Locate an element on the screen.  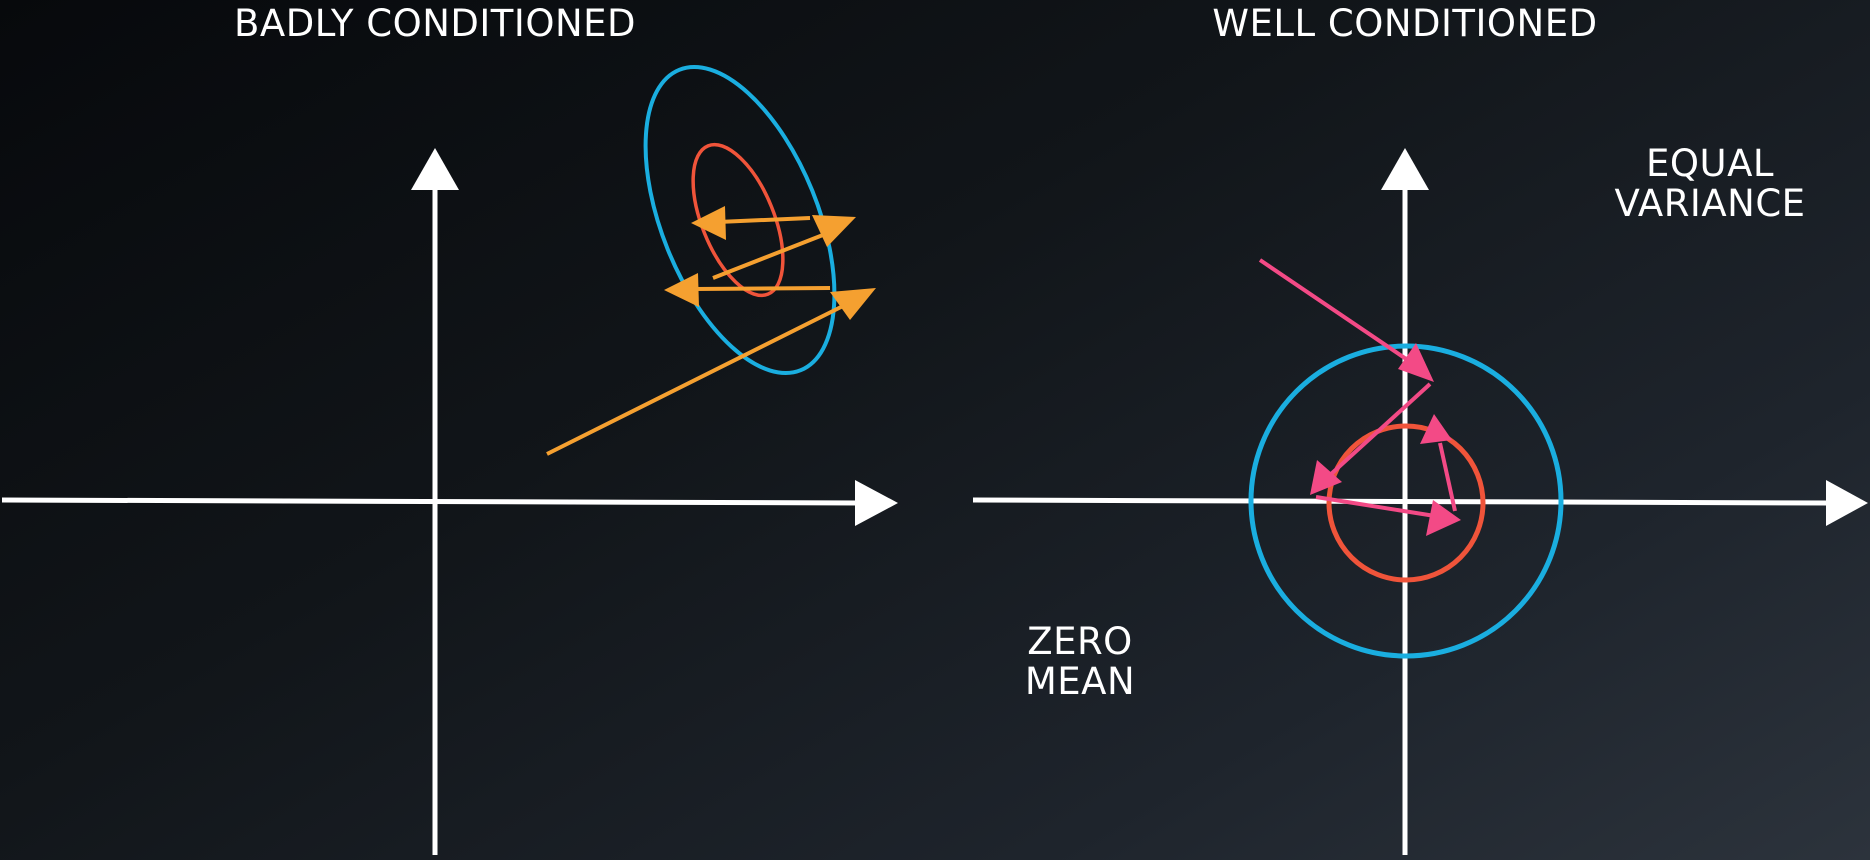
right-x-axis is located at coordinates (1401, 501).